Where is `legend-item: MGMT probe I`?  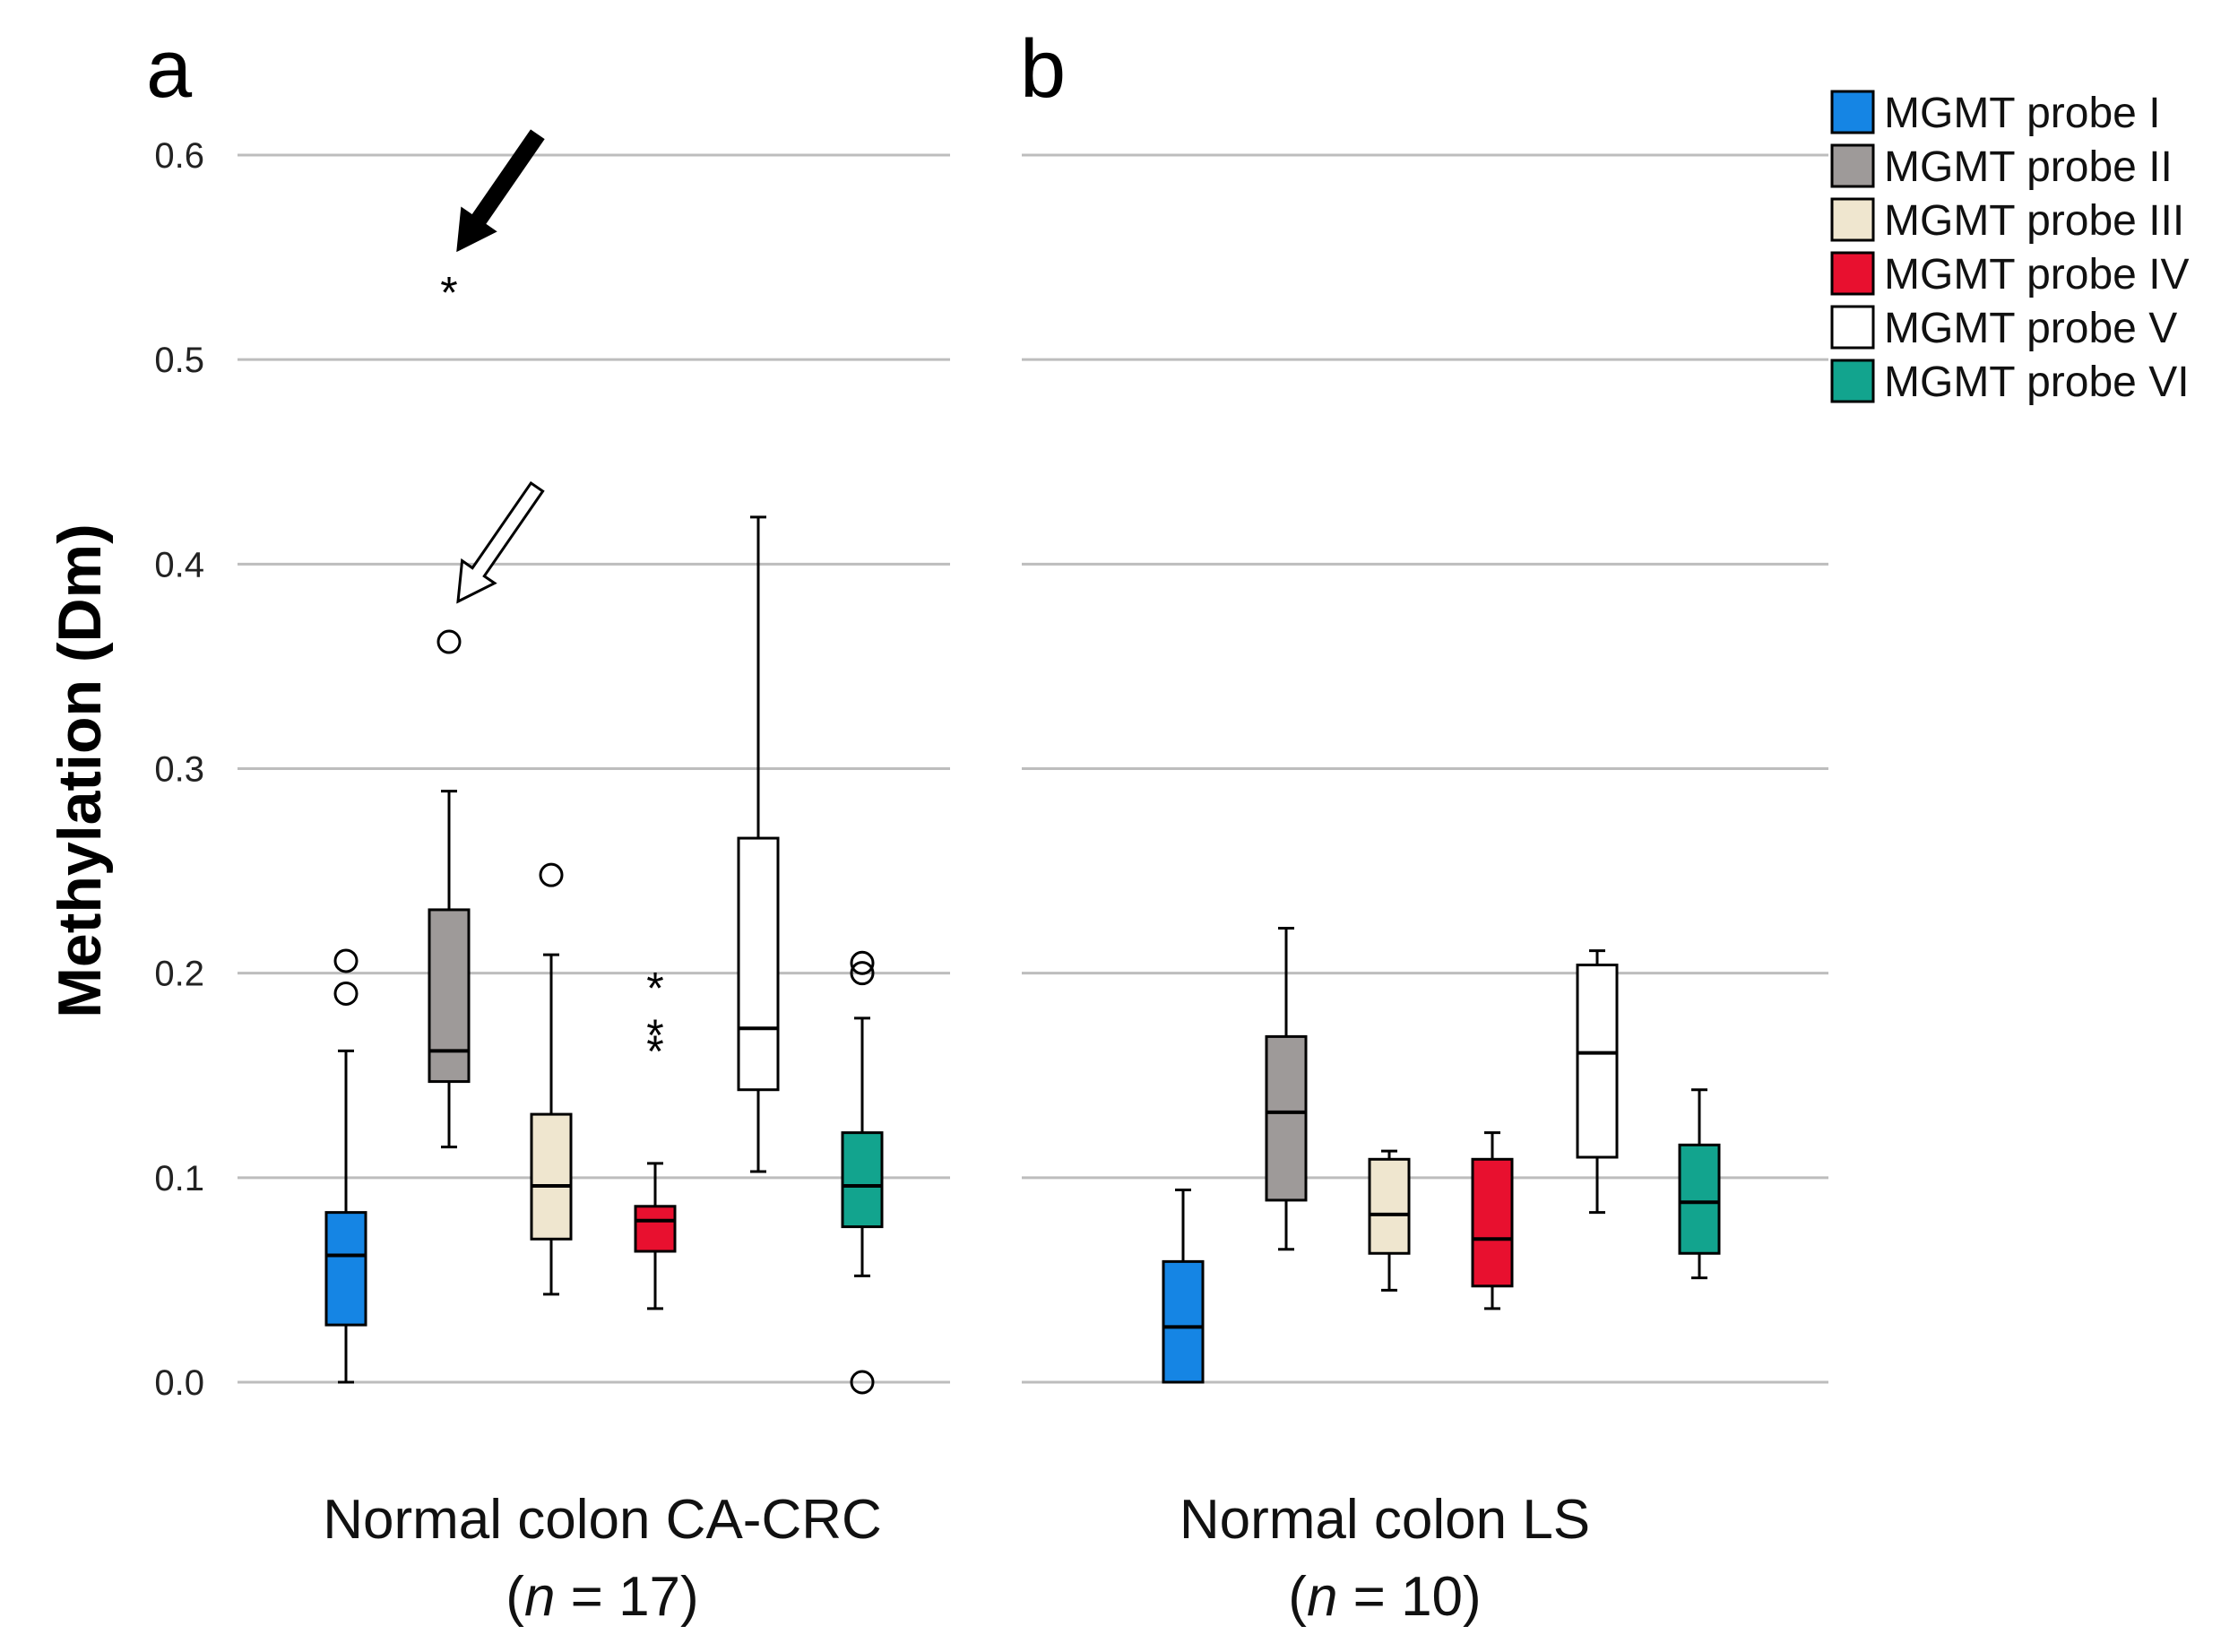 legend-item: MGMT probe I is located at coordinates (1995, 113).